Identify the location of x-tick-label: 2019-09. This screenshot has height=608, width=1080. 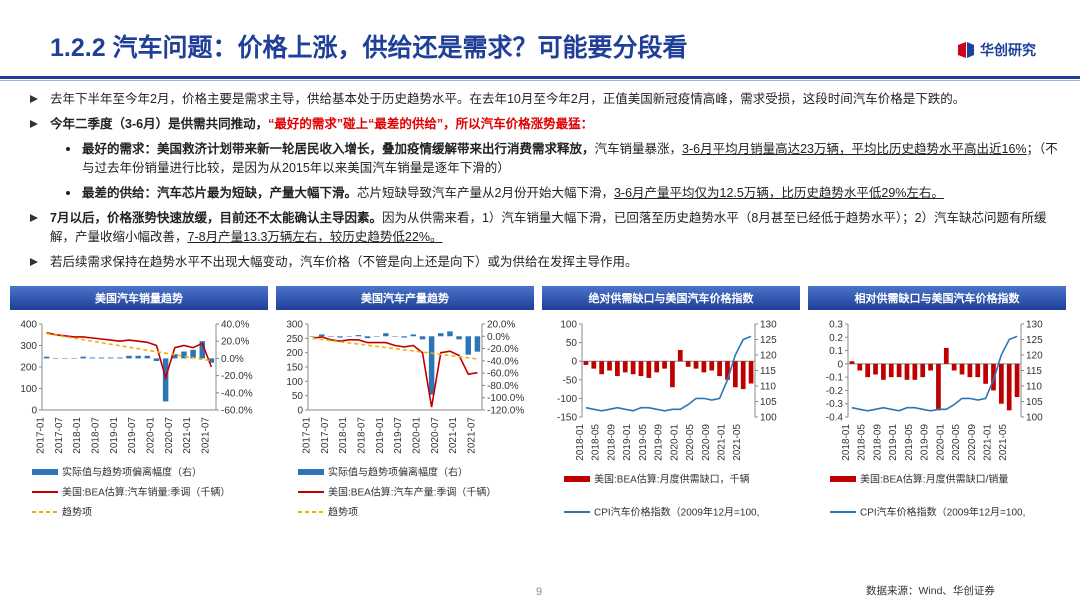
(925, 442).